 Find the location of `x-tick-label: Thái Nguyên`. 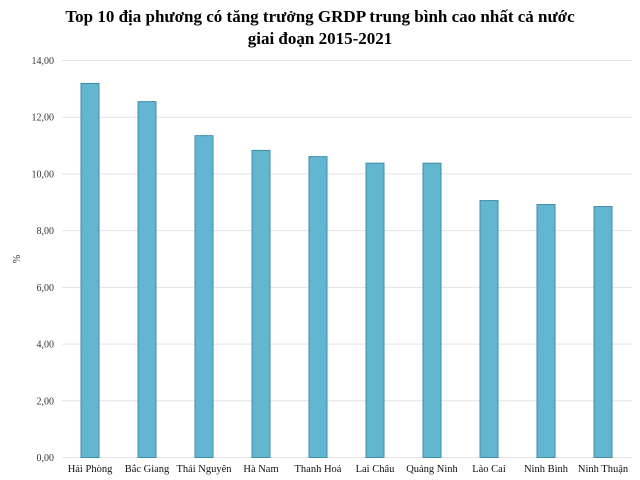

x-tick-label: Thái Nguyên is located at coordinates (204, 469).